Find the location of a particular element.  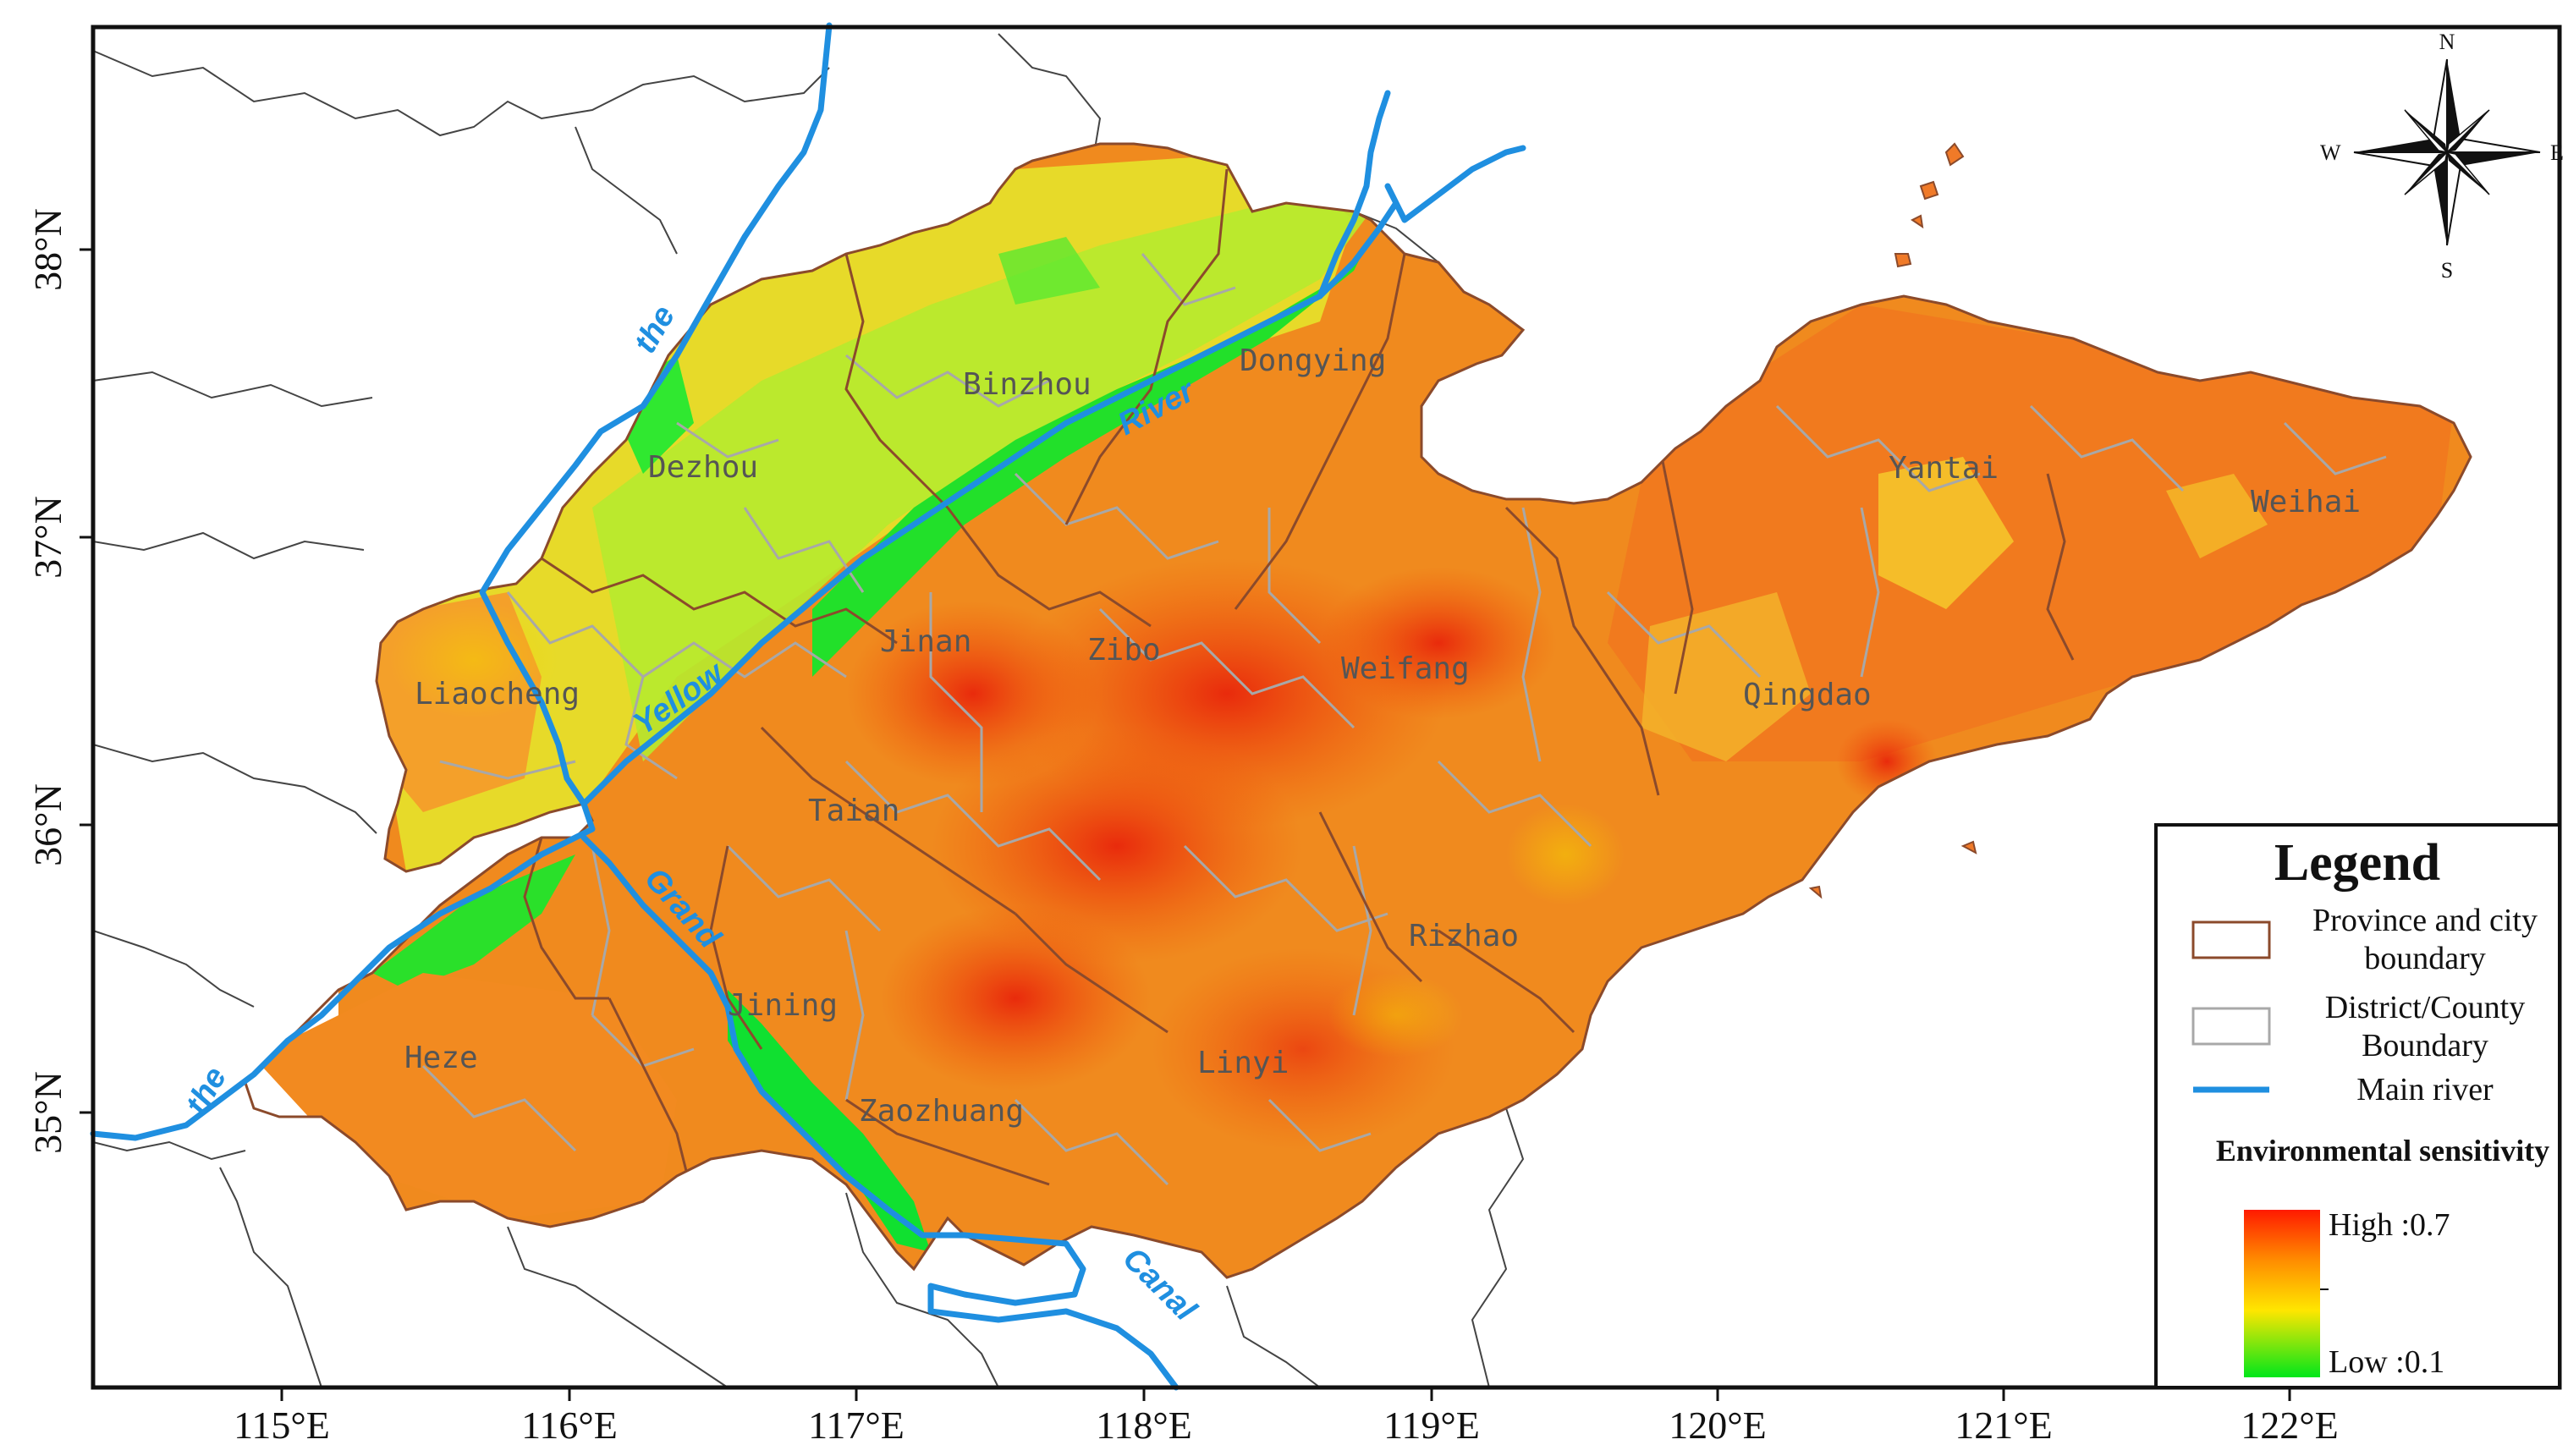

x-tick-118: 118°E is located at coordinates (1144, 1426).